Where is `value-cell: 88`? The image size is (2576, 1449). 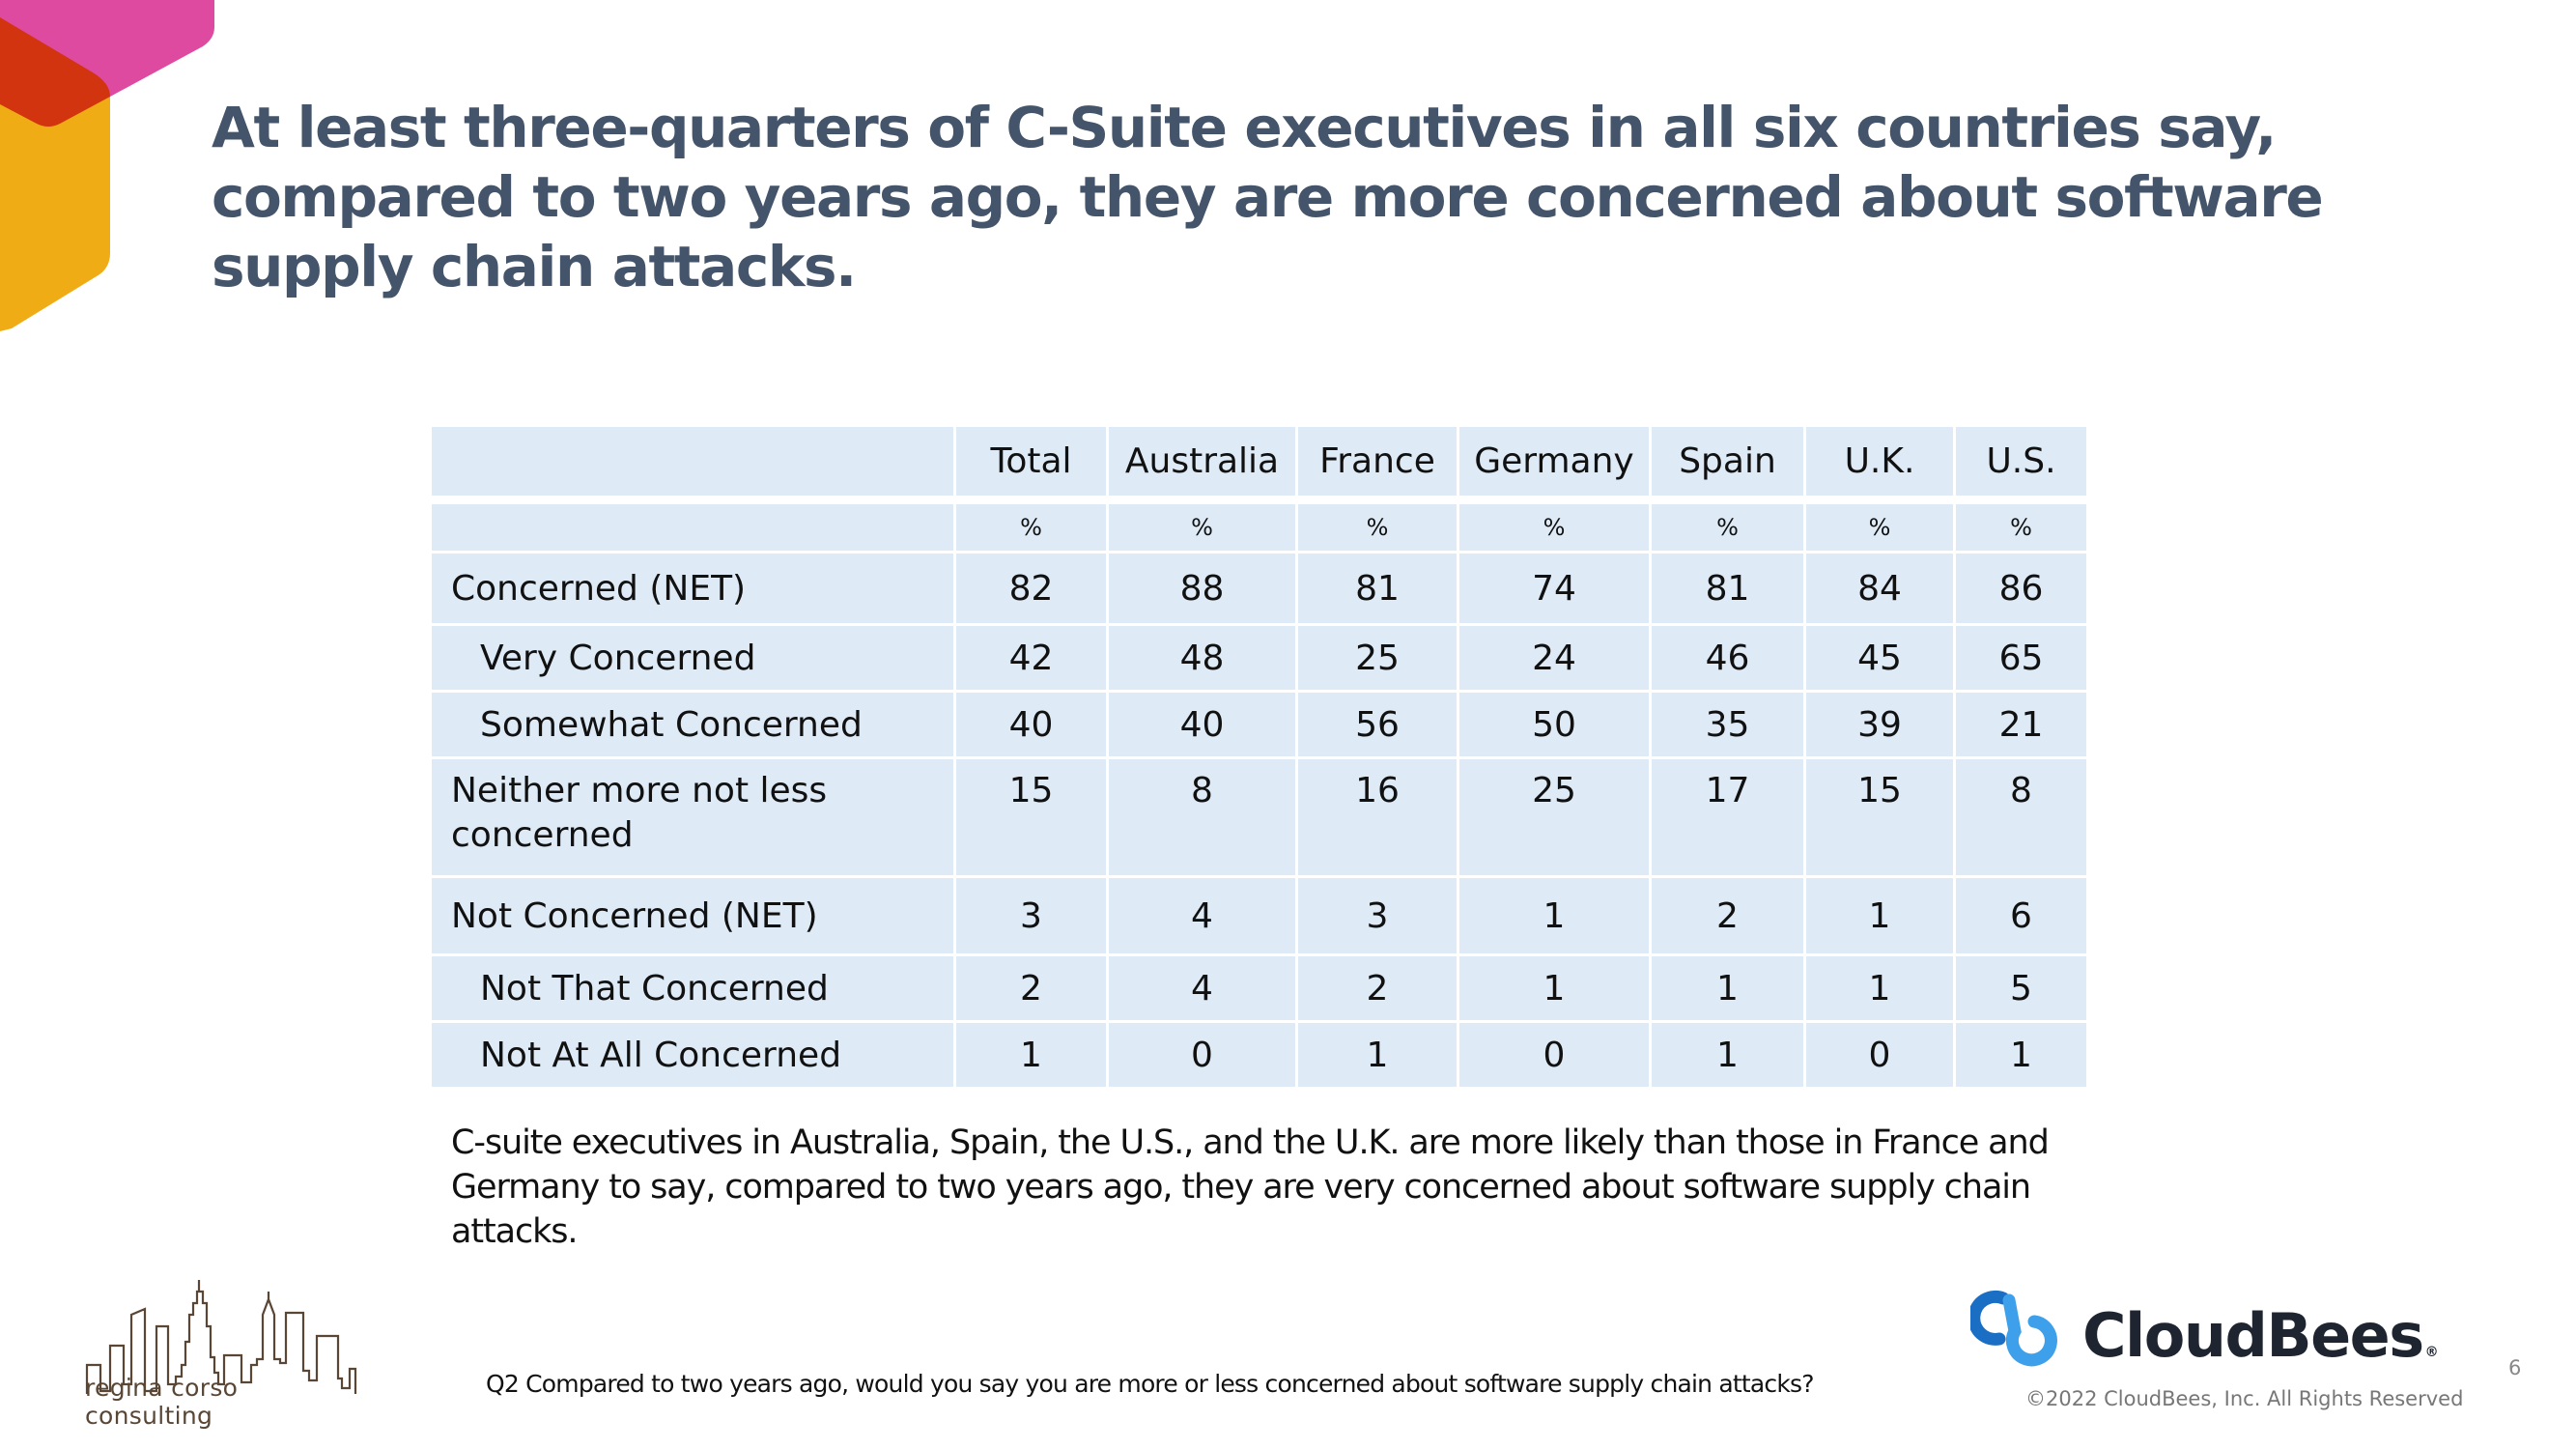
value-cell: 88 is located at coordinates (1202, 588).